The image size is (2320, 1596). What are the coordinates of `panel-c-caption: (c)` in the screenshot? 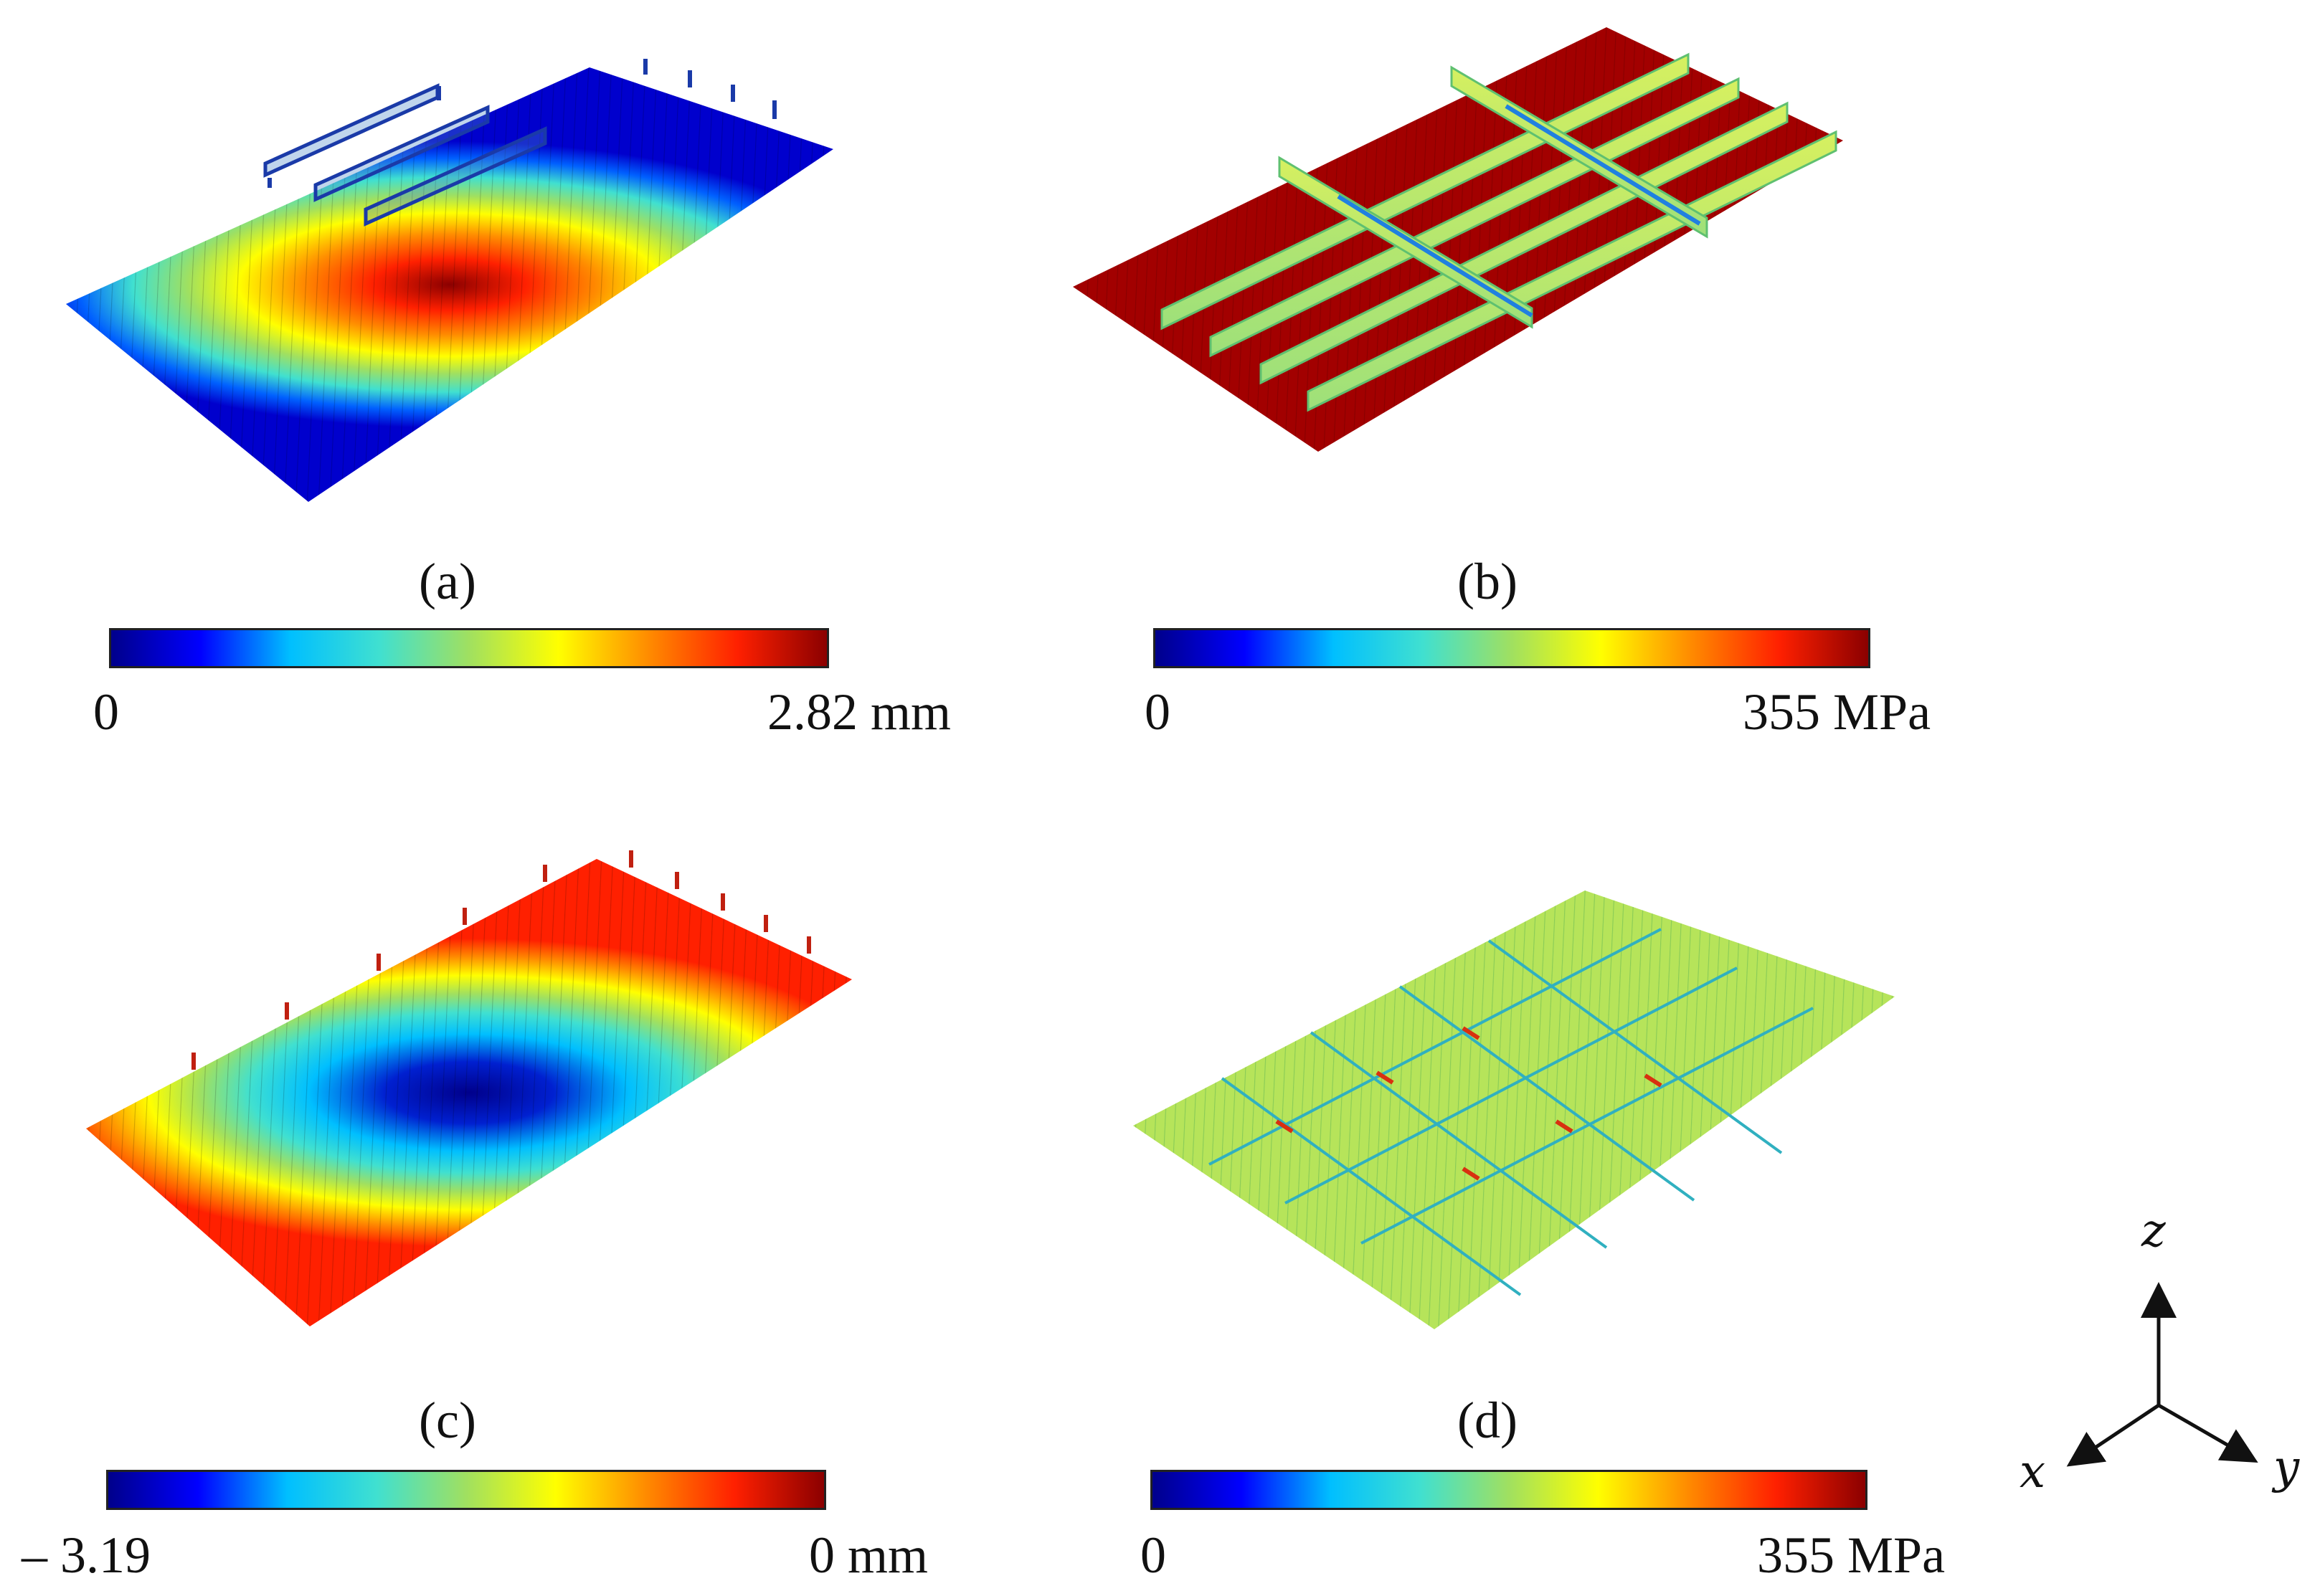 It's located at (447, 1420).